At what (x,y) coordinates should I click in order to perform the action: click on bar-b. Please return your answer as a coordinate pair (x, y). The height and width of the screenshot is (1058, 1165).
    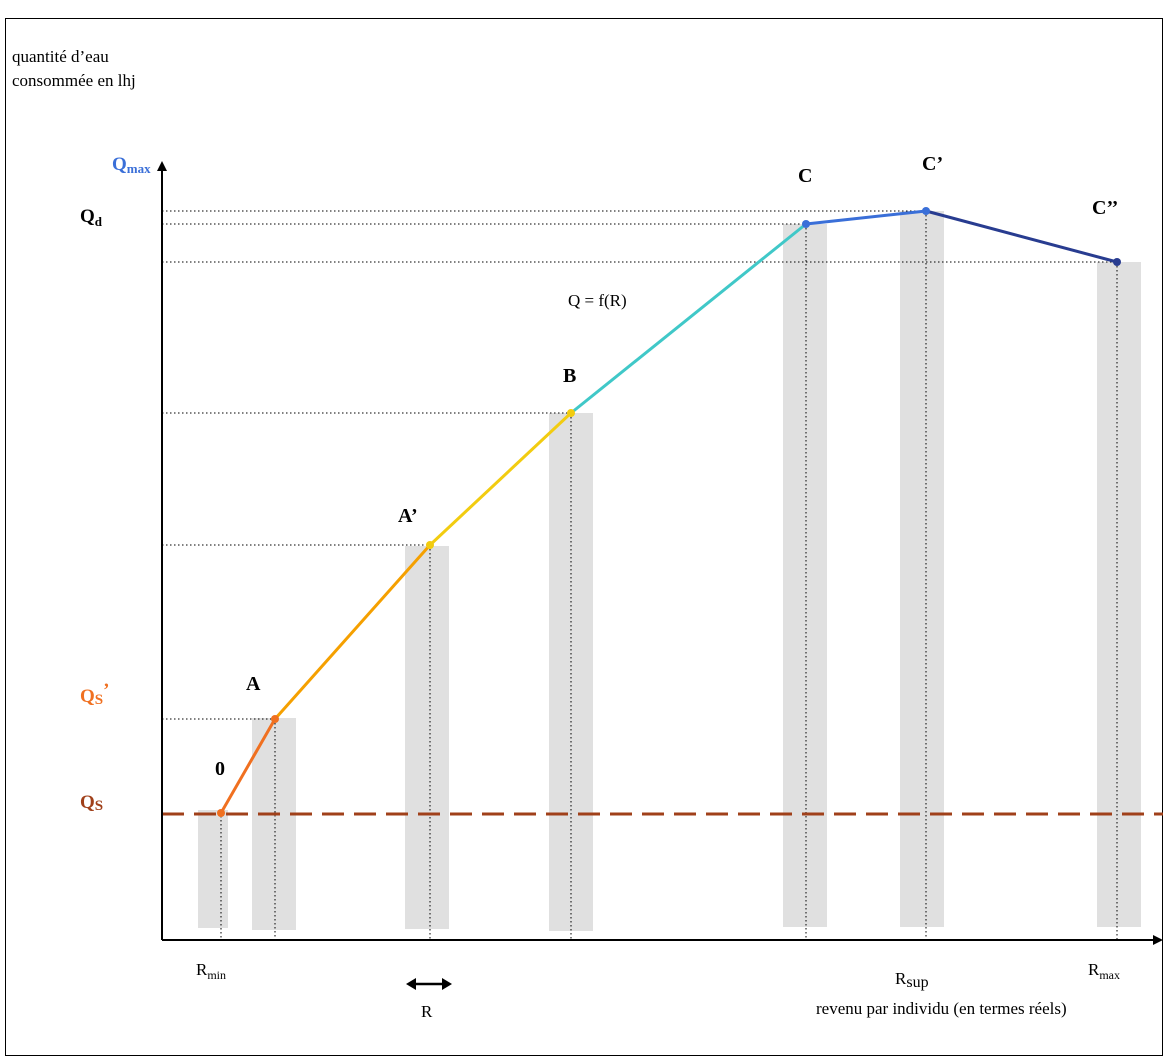
    Looking at the image, I should click on (571, 672).